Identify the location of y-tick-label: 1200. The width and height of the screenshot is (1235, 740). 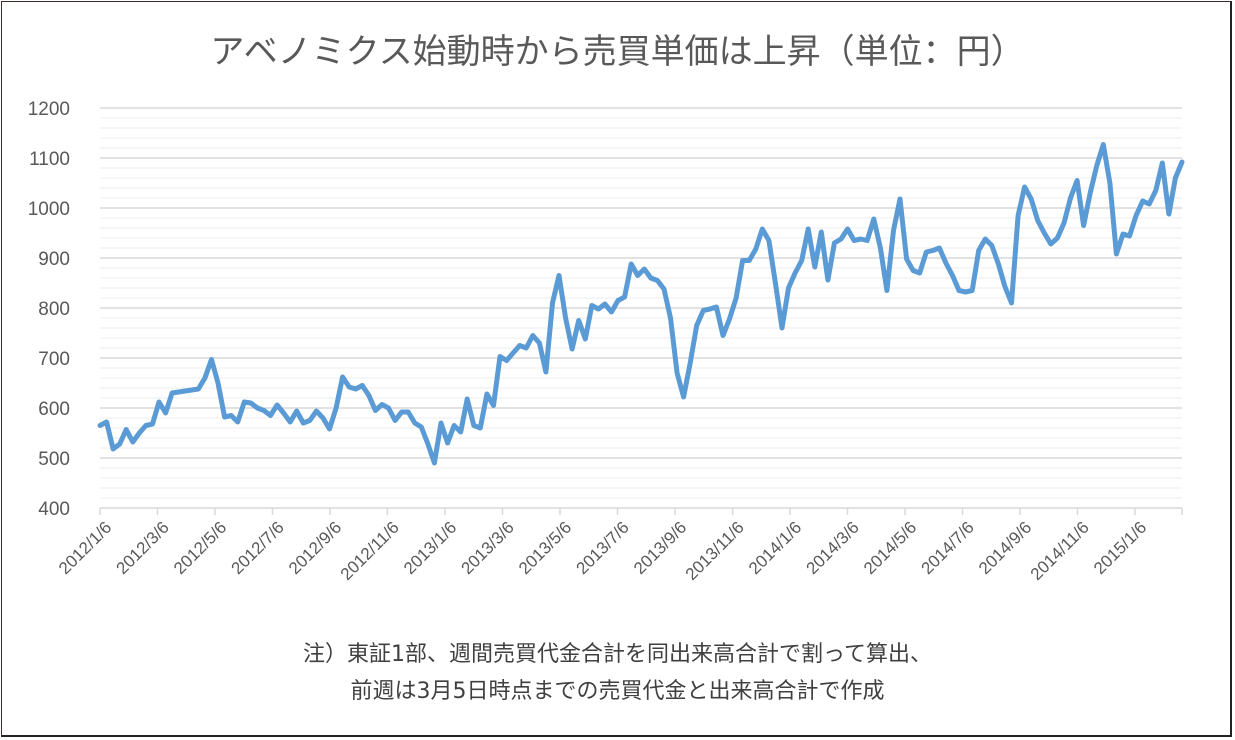
(49, 109).